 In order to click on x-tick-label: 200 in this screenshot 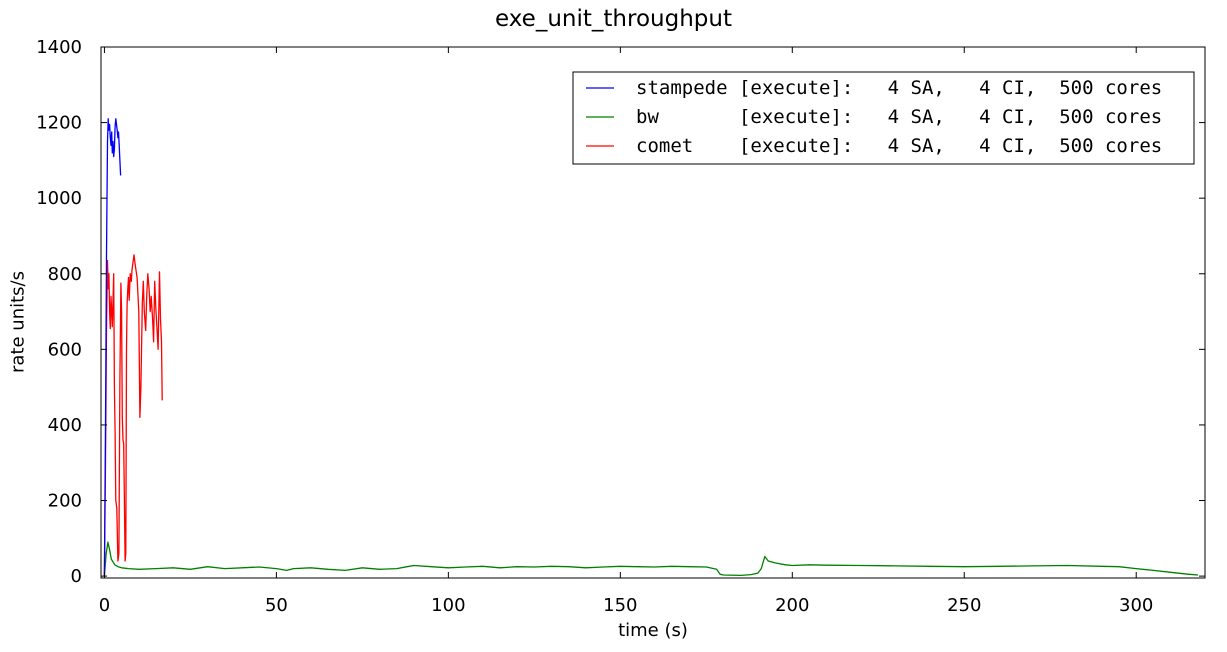, I will do `click(792, 605)`.